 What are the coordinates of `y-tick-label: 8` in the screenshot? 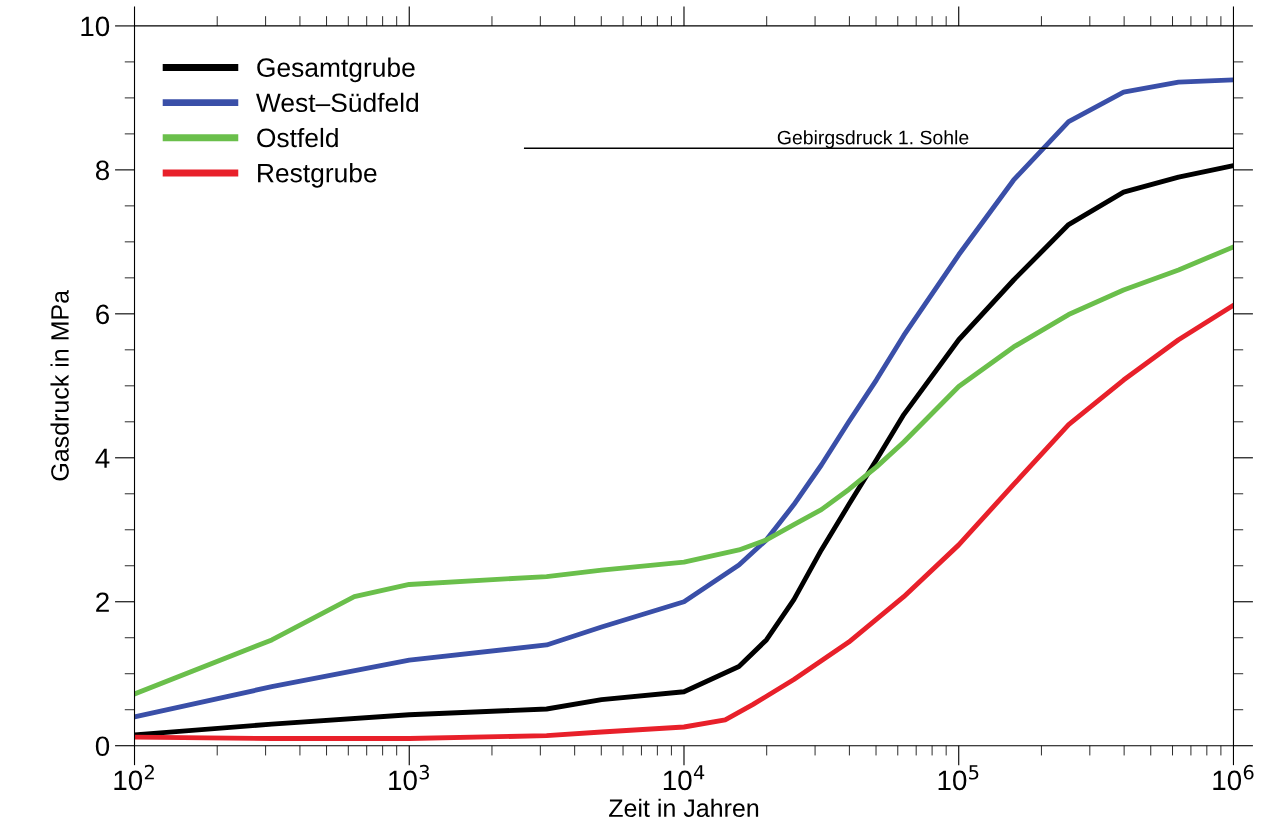 It's located at (102, 170).